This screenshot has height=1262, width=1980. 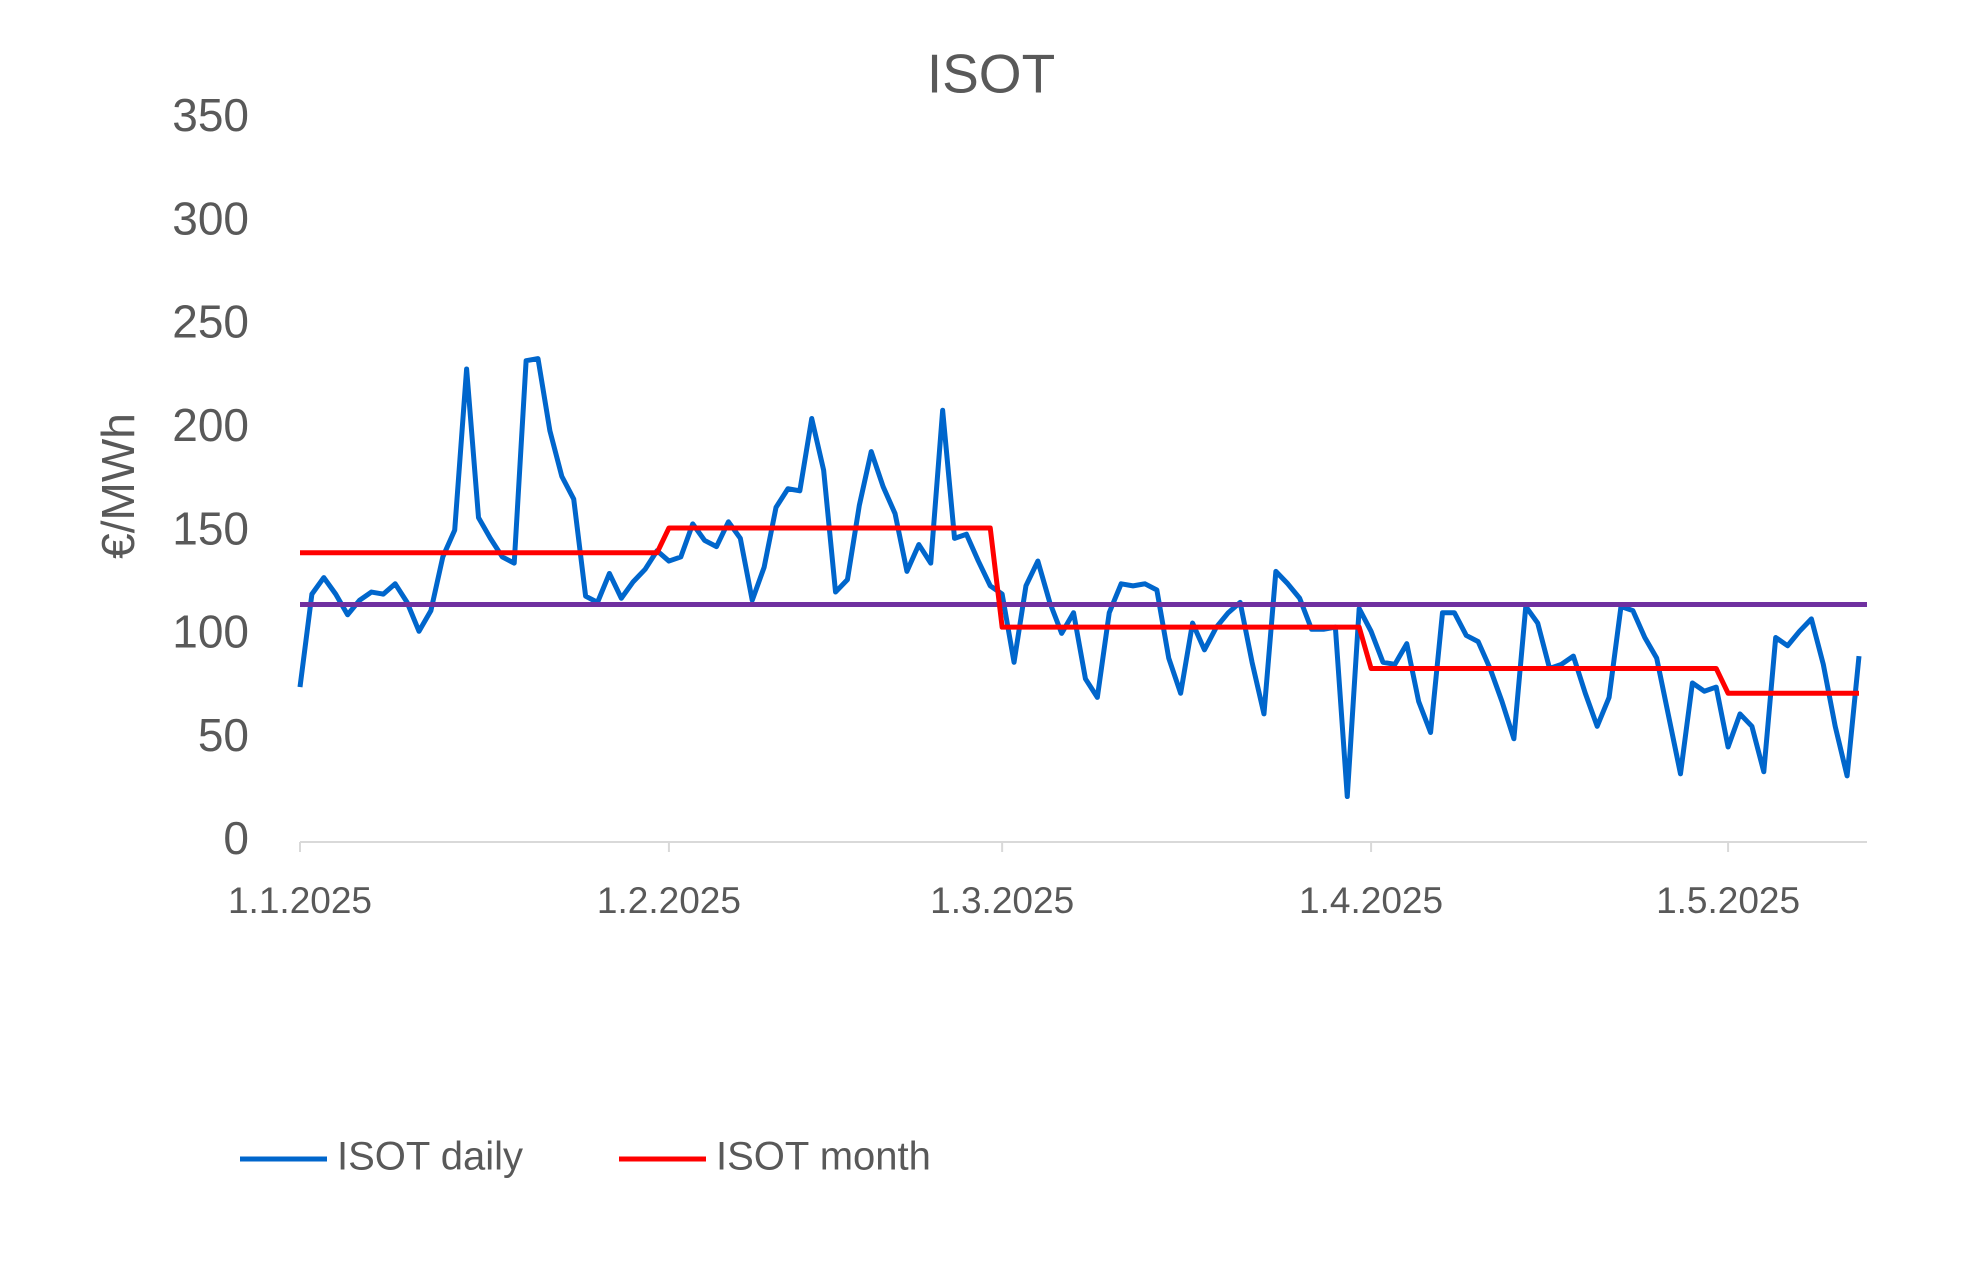 What do you see at coordinates (1728, 900) in the screenshot?
I see `x-tick-label: 1.5.2025` at bounding box center [1728, 900].